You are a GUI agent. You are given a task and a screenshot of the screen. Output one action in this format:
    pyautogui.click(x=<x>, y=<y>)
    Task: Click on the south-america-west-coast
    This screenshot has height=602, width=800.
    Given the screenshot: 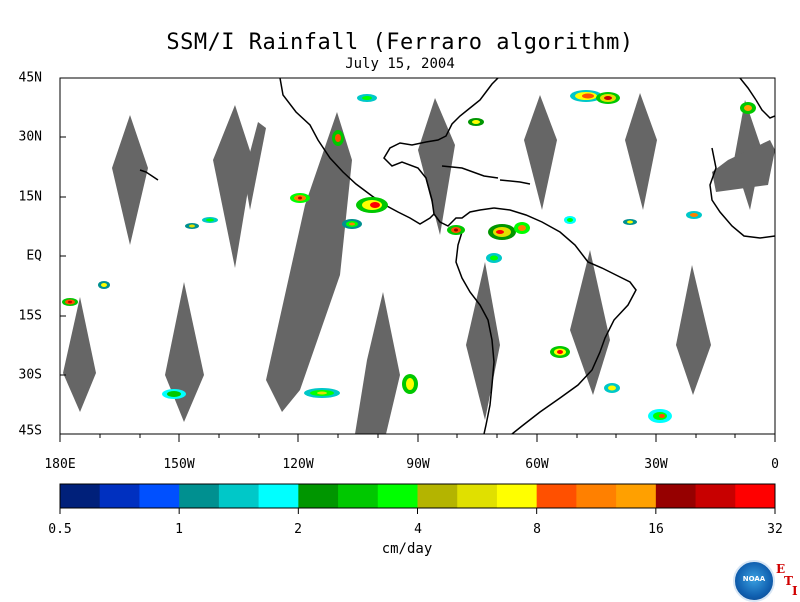 What is the action you would take?
    pyautogui.click(x=475, y=332)
    